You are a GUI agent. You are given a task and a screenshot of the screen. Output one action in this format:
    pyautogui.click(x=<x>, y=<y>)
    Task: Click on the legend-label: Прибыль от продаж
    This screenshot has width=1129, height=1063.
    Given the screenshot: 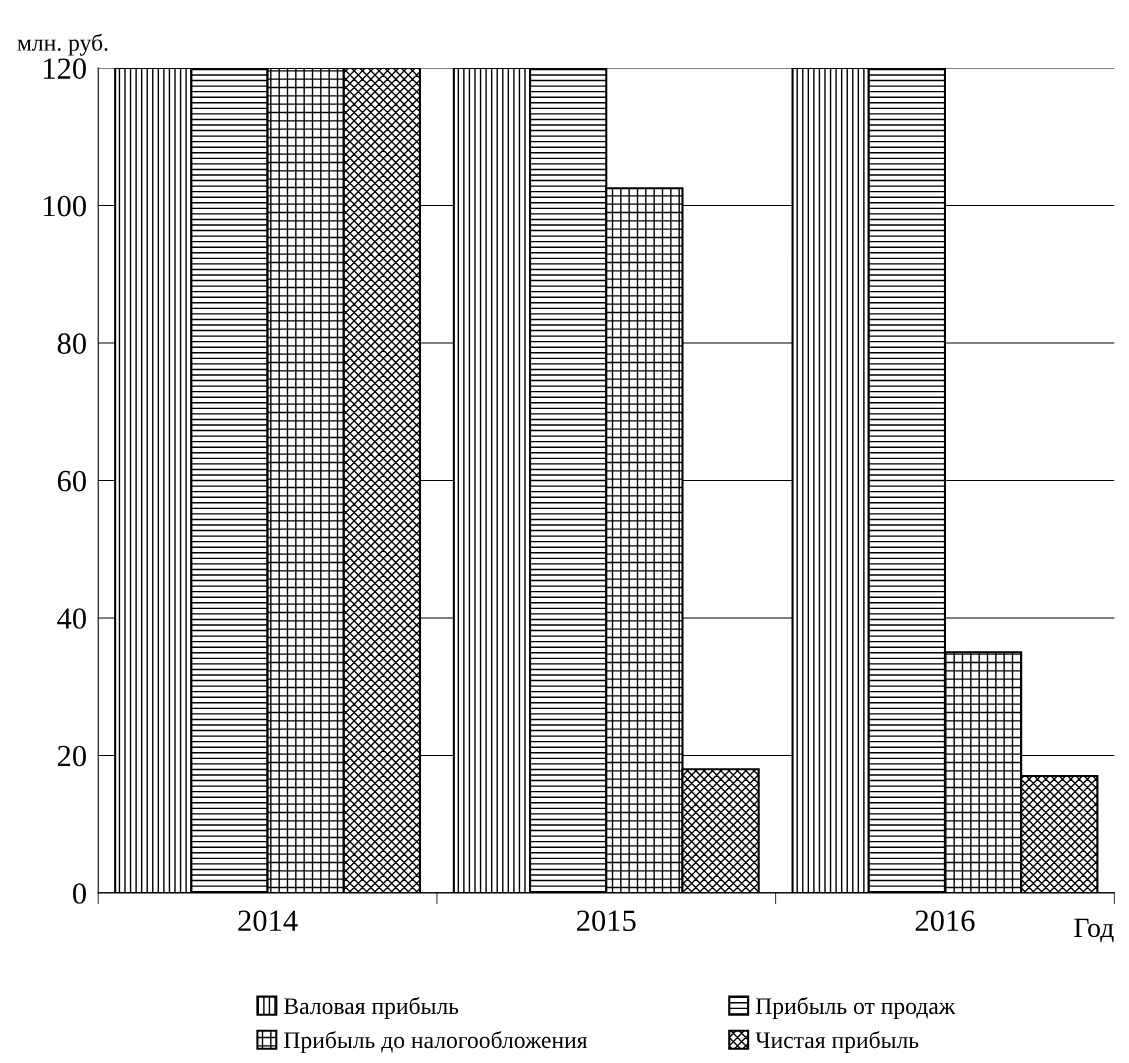 What is the action you would take?
    pyautogui.click(x=855, y=1007)
    